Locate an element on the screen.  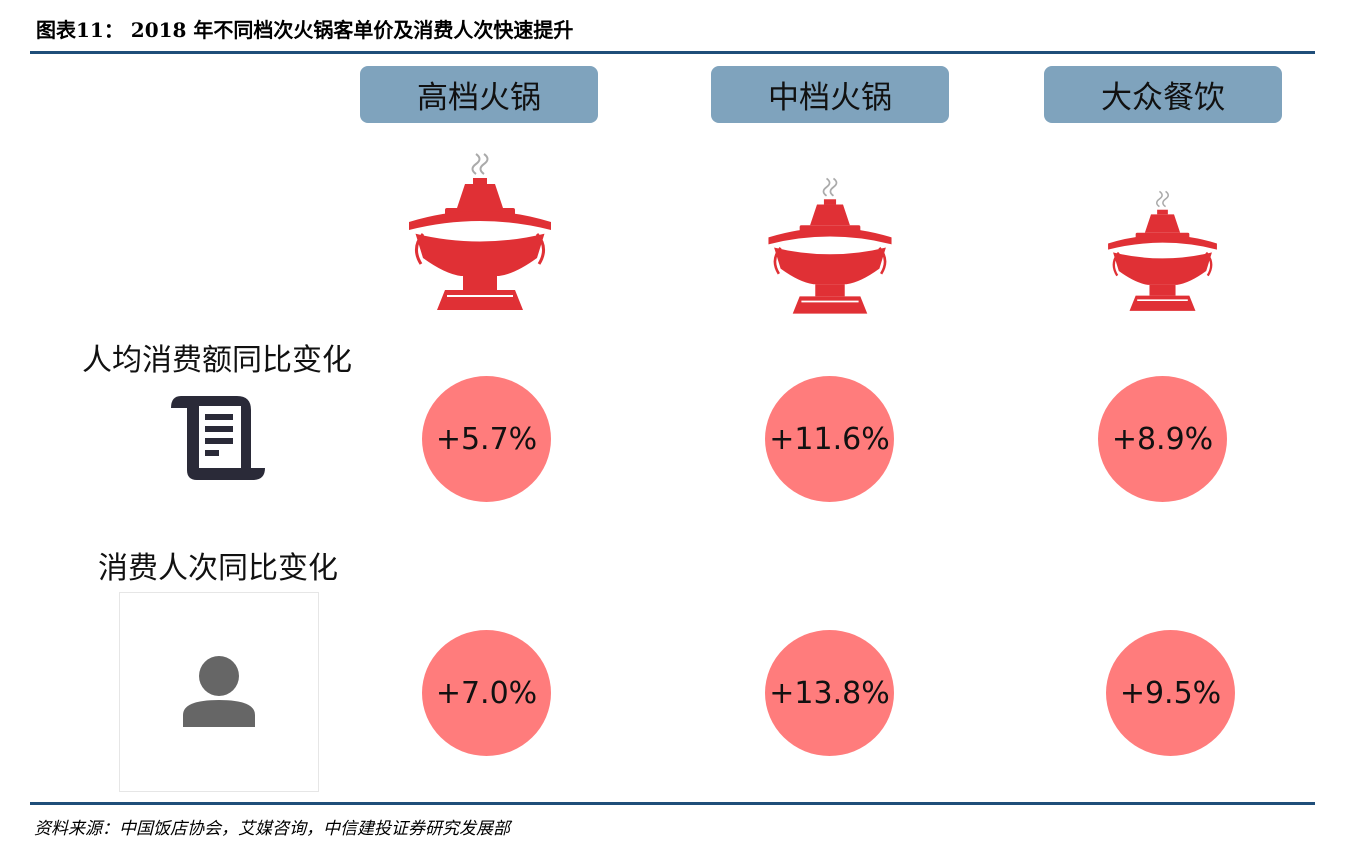
value-circle-spending-premium: +5.7% is located at coordinates (486, 439).